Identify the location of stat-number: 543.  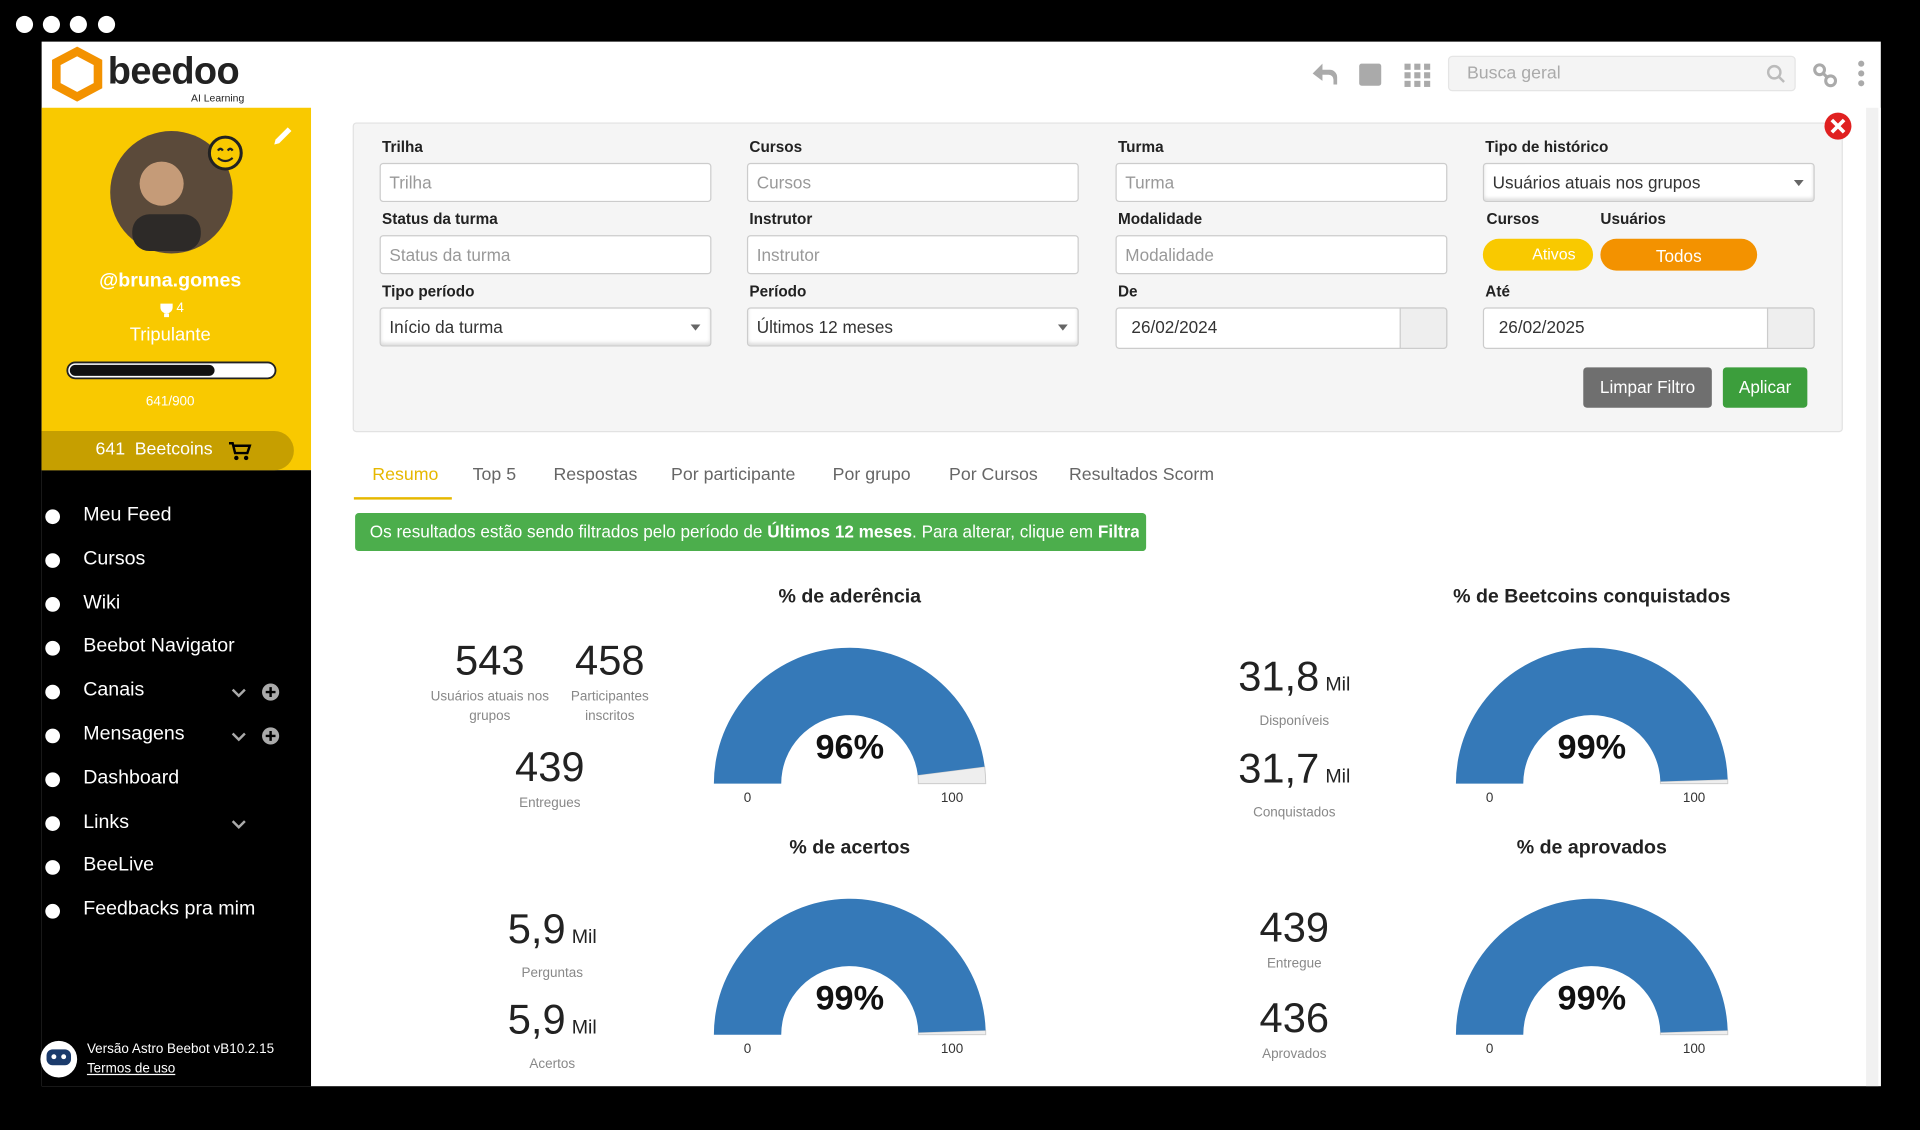
(489, 661).